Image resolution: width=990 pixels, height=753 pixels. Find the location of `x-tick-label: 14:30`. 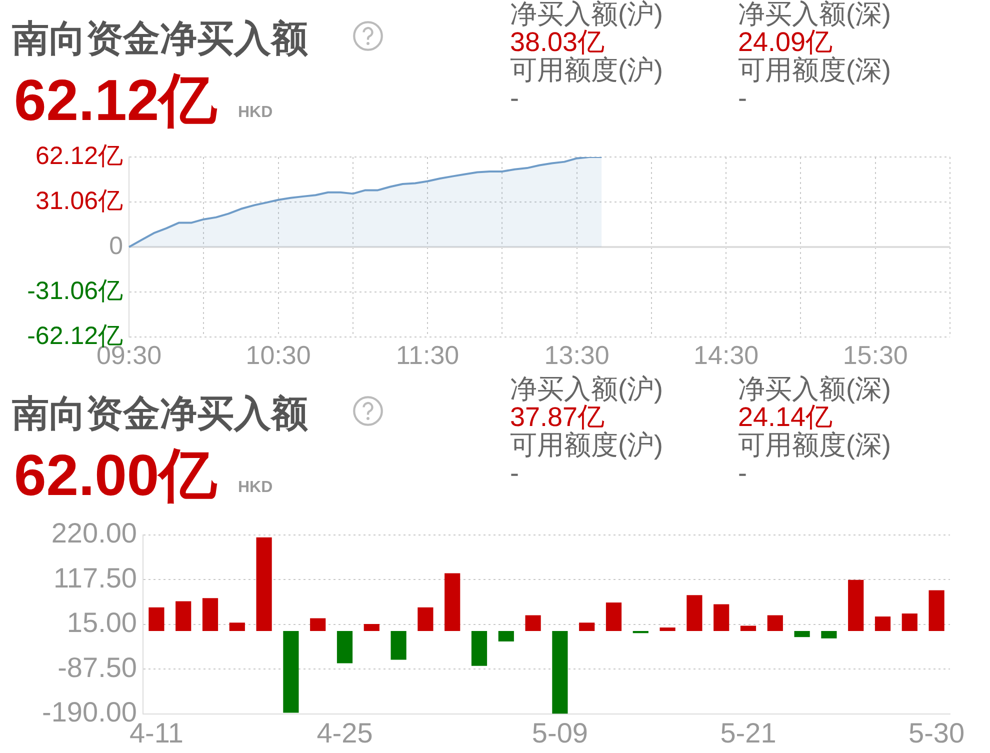

x-tick-label: 14:30 is located at coordinates (726, 355).